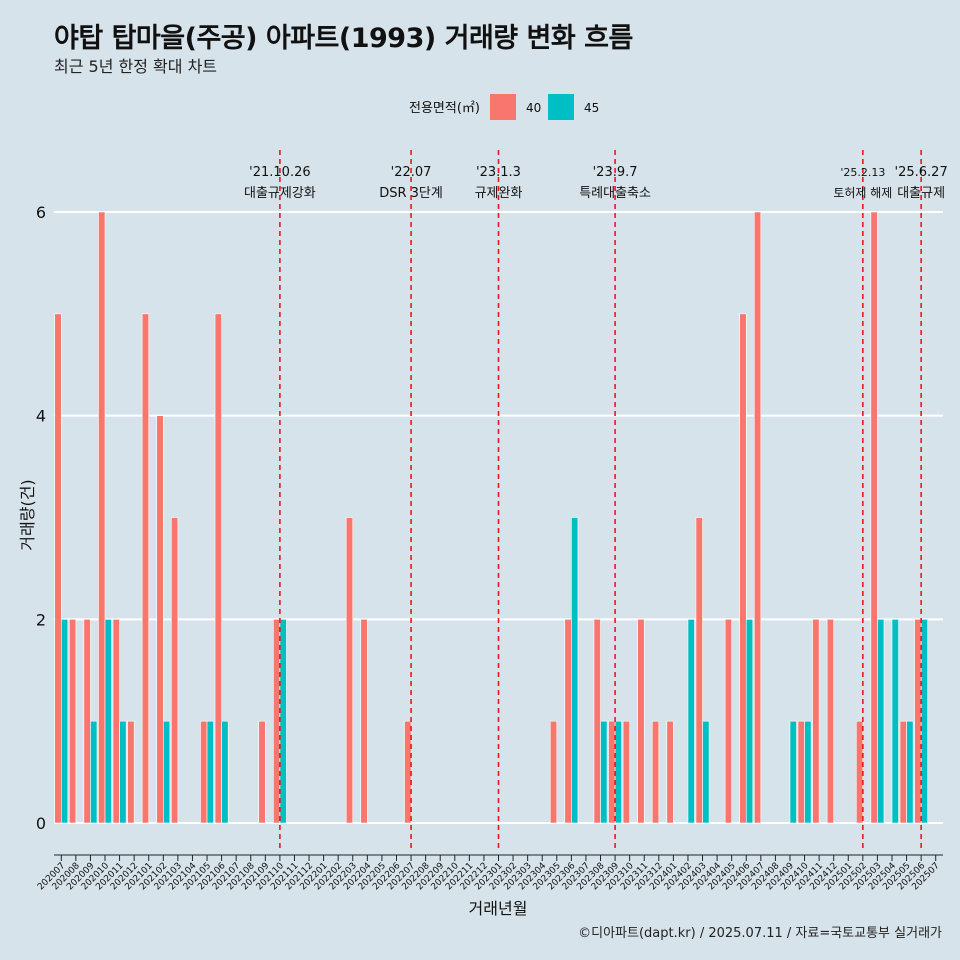 This screenshot has height=960, width=960. I want to click on legend-label-40: 40, so click(533, 108).